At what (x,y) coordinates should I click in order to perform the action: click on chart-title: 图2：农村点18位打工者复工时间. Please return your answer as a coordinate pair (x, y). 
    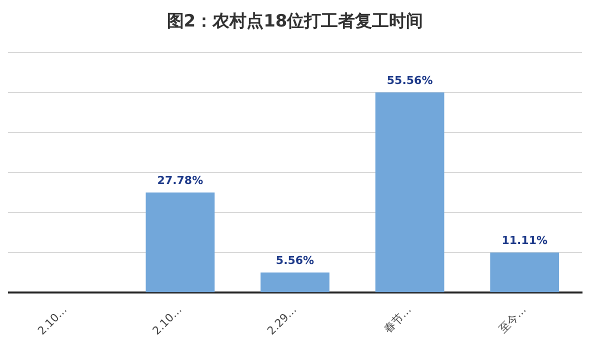
    Looking at the image, I should click on (295, 22).